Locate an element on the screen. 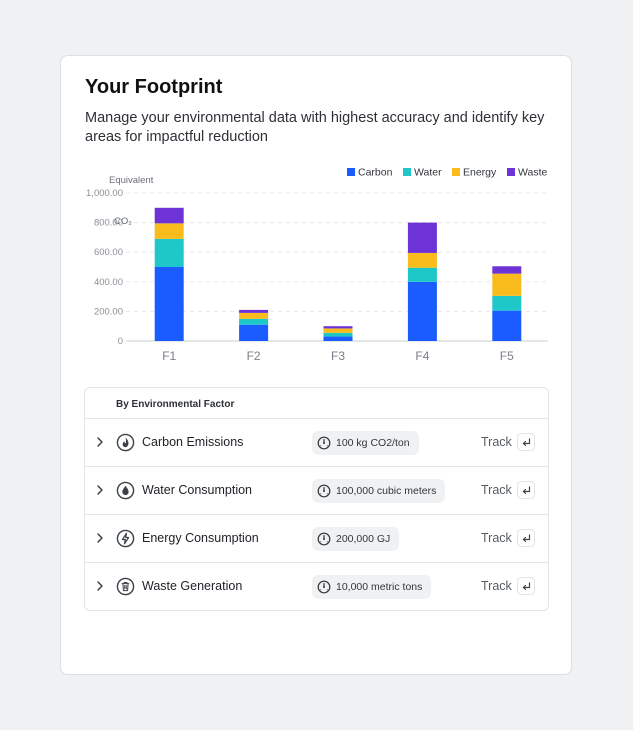 Image resolution: width=633 pixels, height=730 pixels. y-axis-label-line2: Equivalent is located at coordinates (131, 180).